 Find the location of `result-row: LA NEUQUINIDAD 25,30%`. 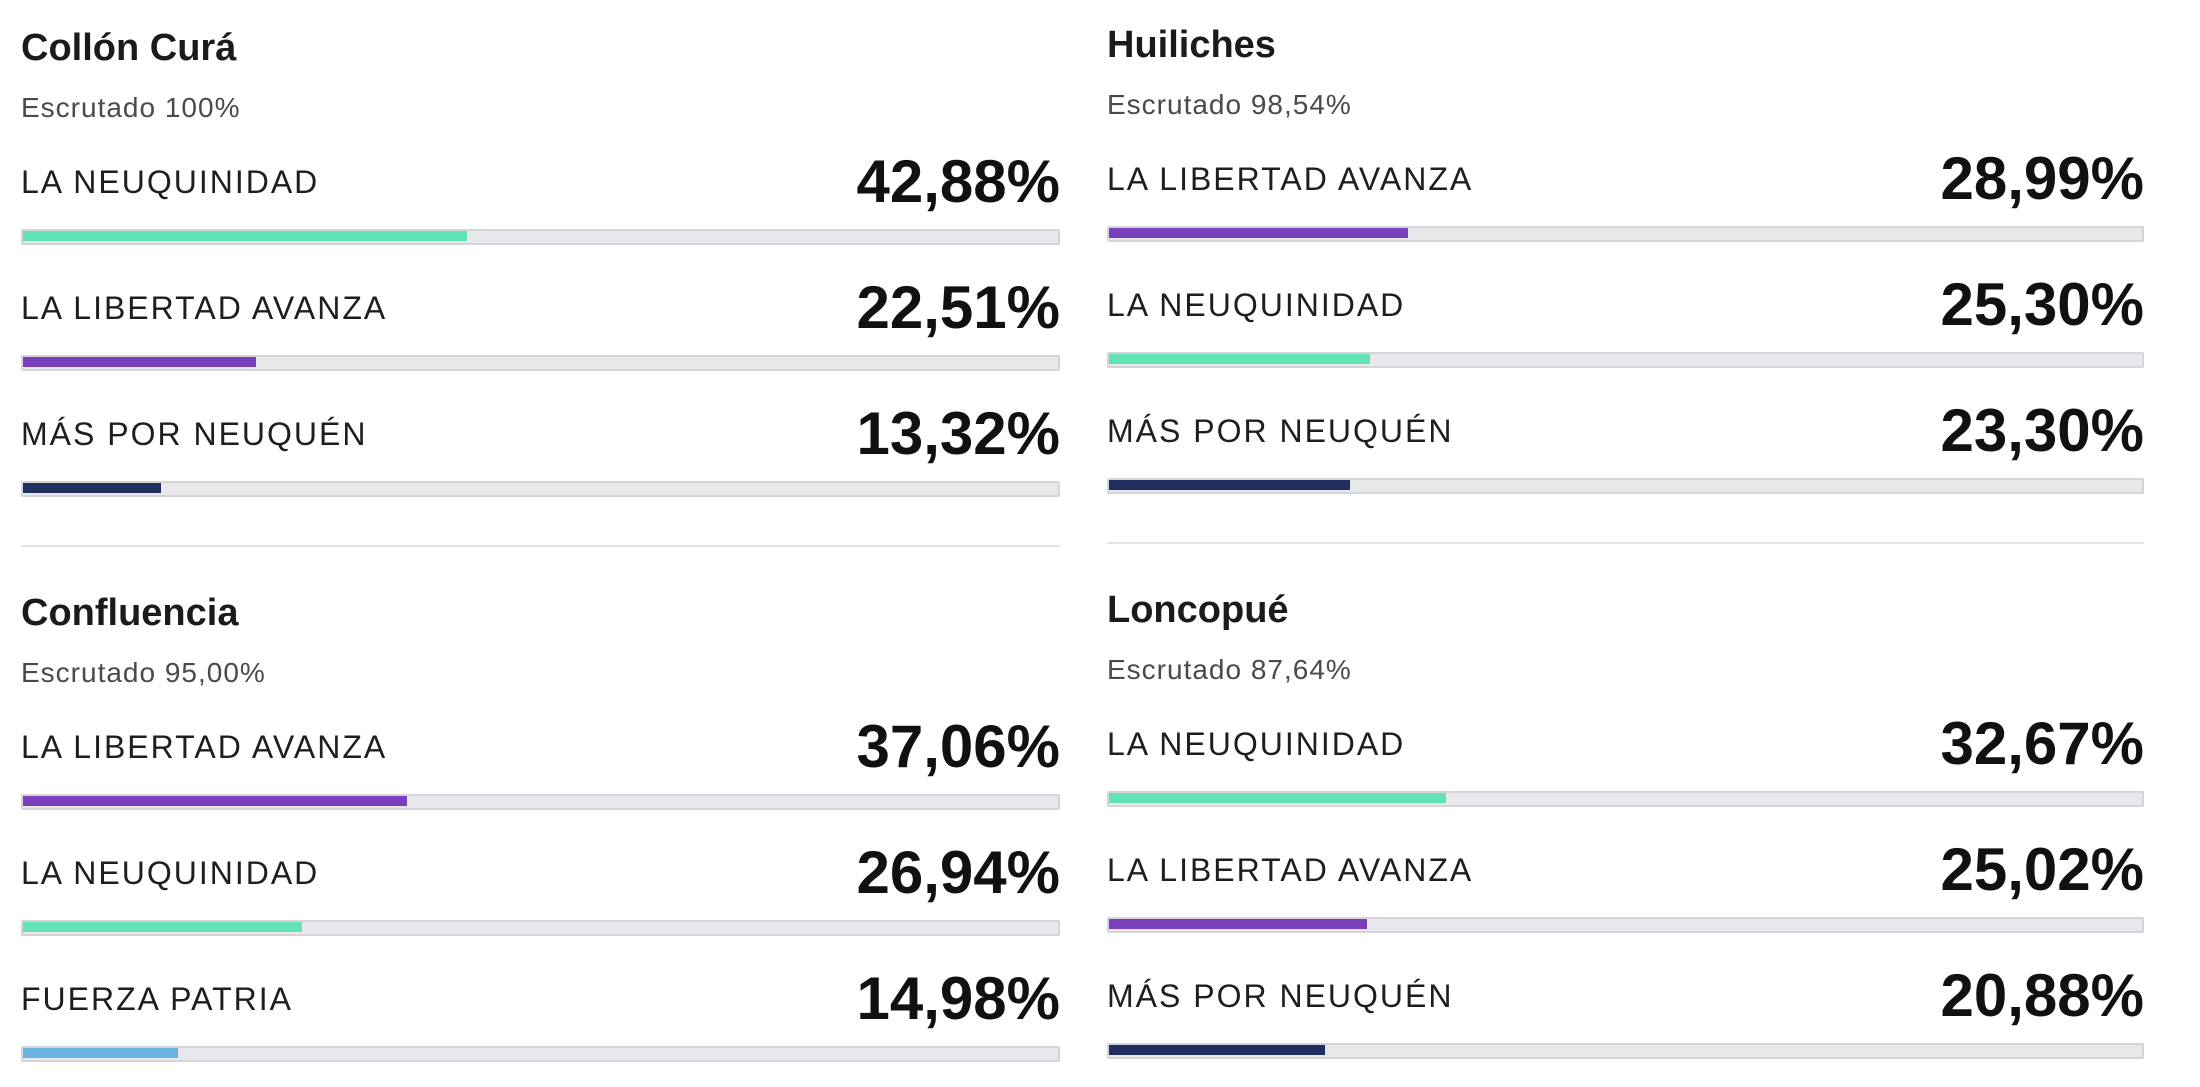

result-row: LA NEUQUINIDAD 25,30% is located at coordinates (1625, 320).